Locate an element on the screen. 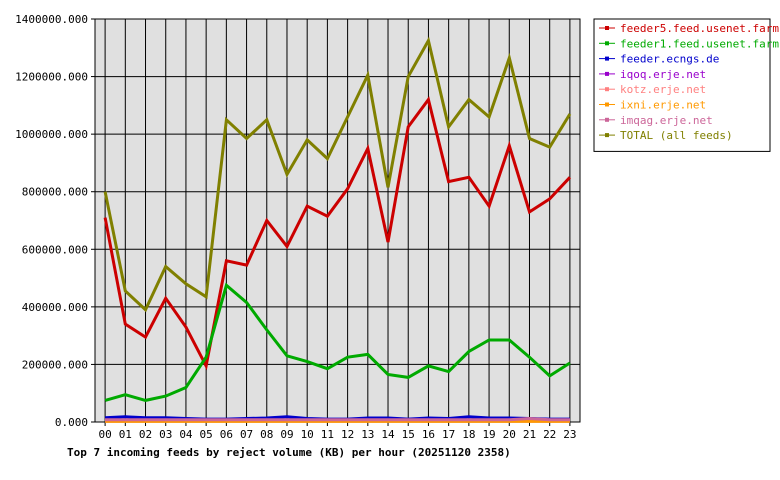 The image size is (780, 480). y-tick-label: 1000000.000 is located at coordinates (51, 134).